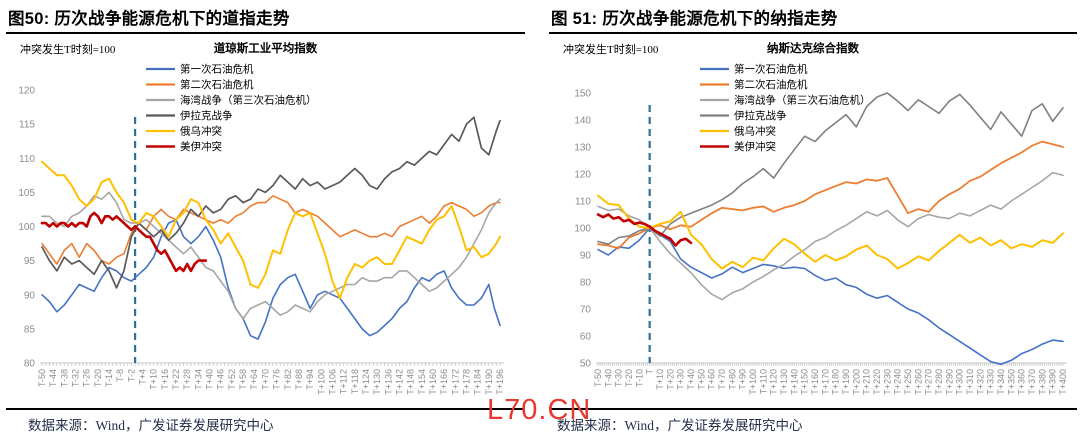 The image size is (1080, 434). I want to click on x-tick-label: T+50, so click(701, 379).